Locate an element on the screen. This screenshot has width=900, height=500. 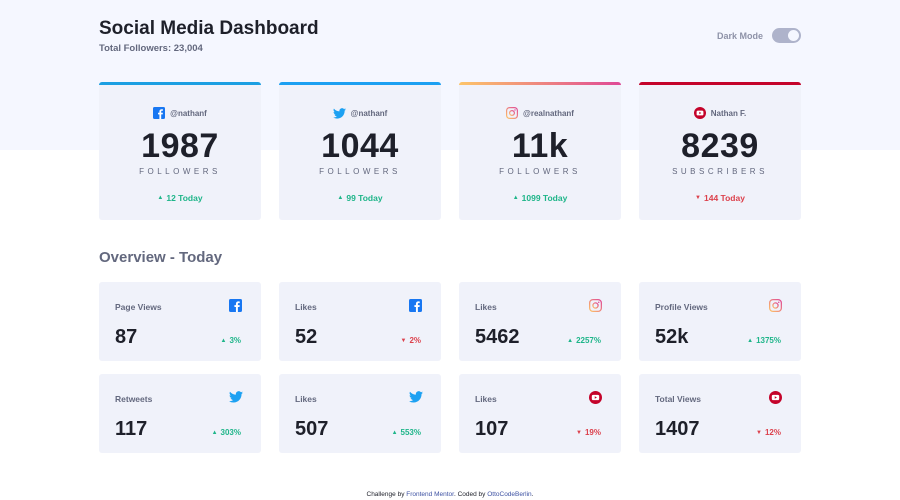
tile-change: ▲ 2257% is located at coordinates (584, 340).